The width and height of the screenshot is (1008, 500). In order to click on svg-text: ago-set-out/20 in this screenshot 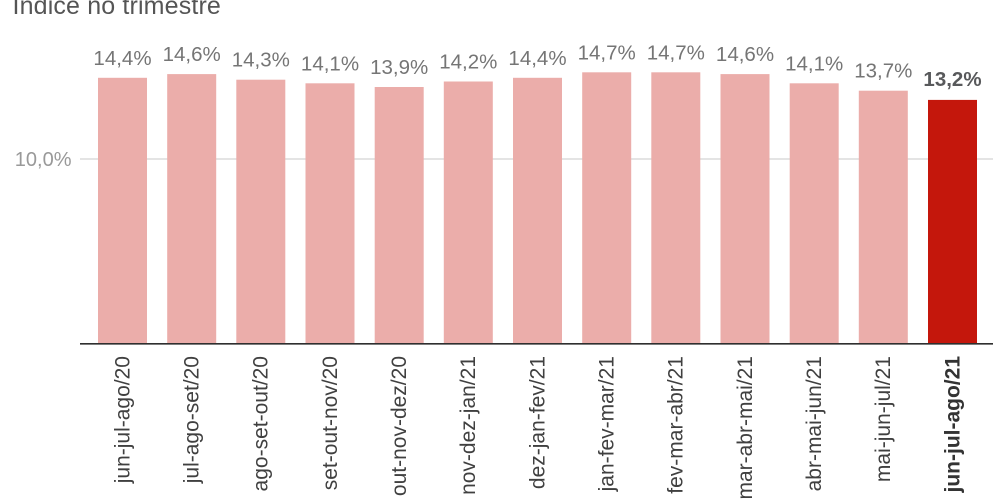, I will do `click(261, 423)`.